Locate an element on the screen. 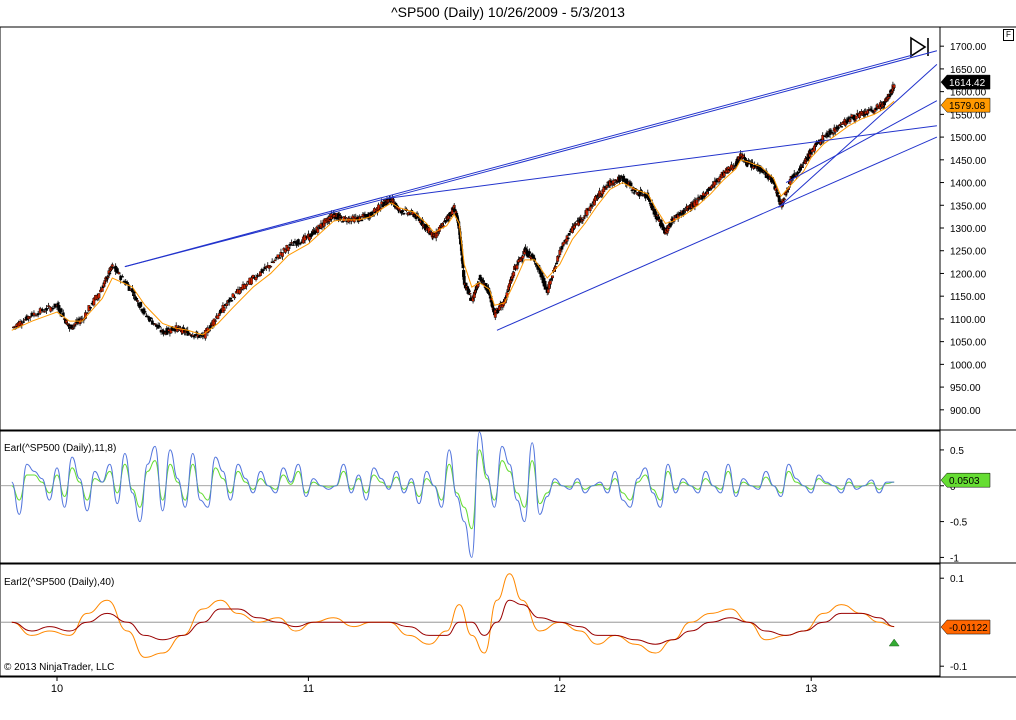 Image resolution: width=1016 pixels, height=720 pixels. earl-y-tick-label: -0.5 is located at coordinates (959, 523).